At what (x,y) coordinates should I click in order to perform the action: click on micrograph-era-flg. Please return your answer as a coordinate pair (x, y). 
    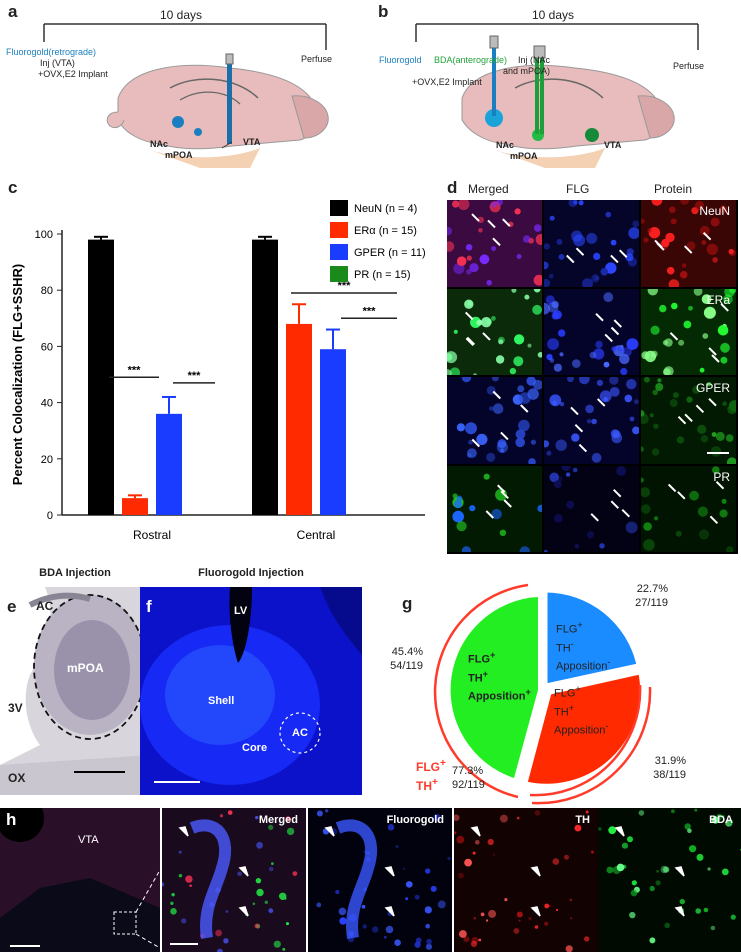
    Looking at the image, I should click on (591, 331).